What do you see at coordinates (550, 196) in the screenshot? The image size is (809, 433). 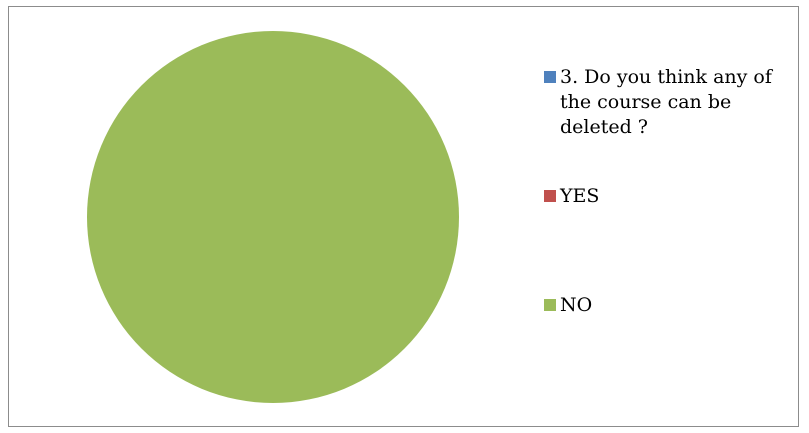 I see `legend-swatch-yes` at bounding box center [550, 196].